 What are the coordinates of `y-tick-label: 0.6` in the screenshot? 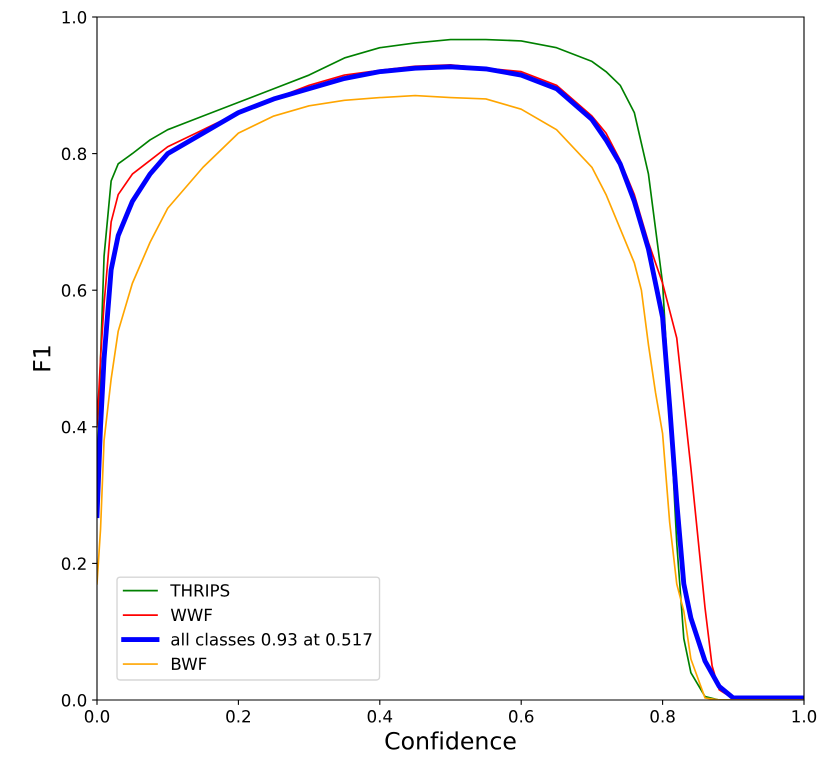 It's located at (74, 290).